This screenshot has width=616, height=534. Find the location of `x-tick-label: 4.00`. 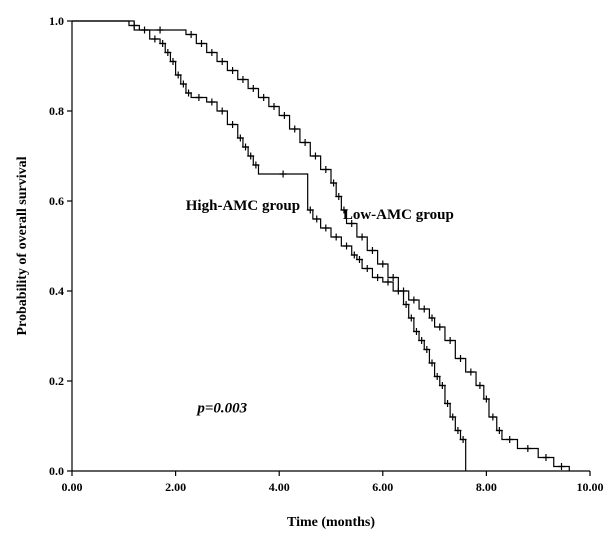

x-tick-label: 4.00 is located at coordinates (279, 487).